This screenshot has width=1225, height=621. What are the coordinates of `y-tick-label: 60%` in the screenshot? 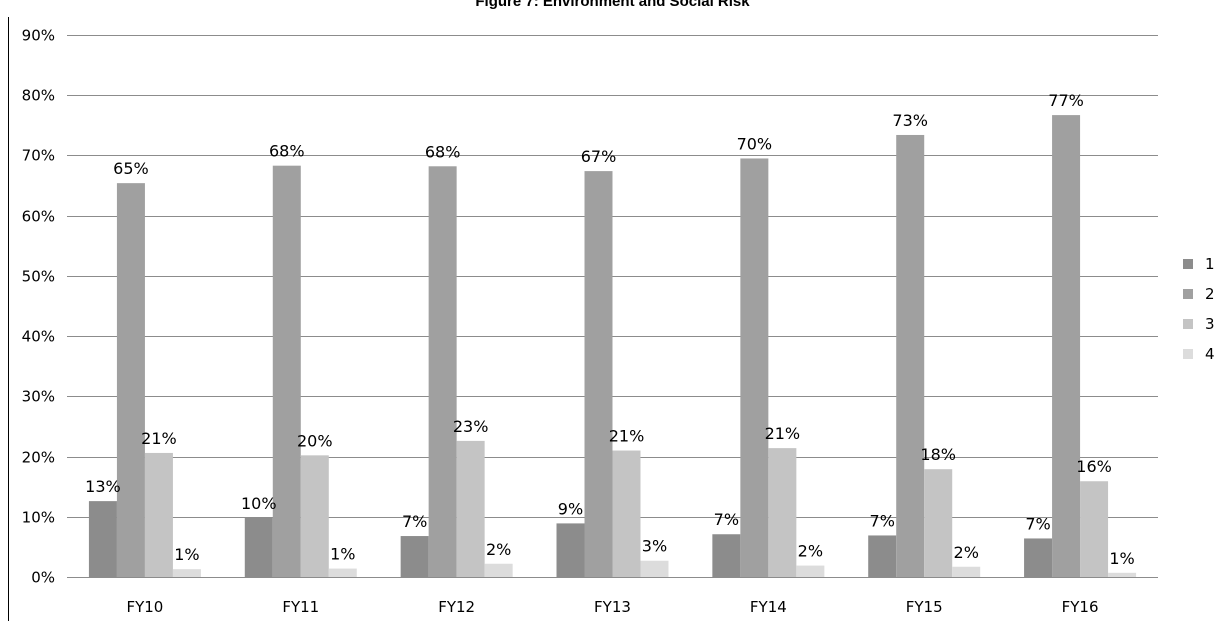 It's located at (38, 217).